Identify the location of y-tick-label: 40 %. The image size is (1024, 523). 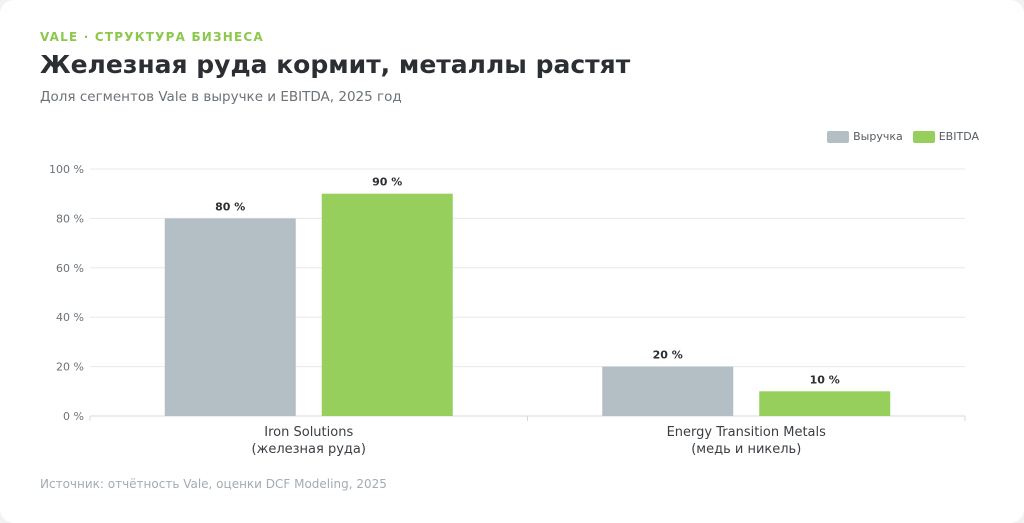
(70, 317).